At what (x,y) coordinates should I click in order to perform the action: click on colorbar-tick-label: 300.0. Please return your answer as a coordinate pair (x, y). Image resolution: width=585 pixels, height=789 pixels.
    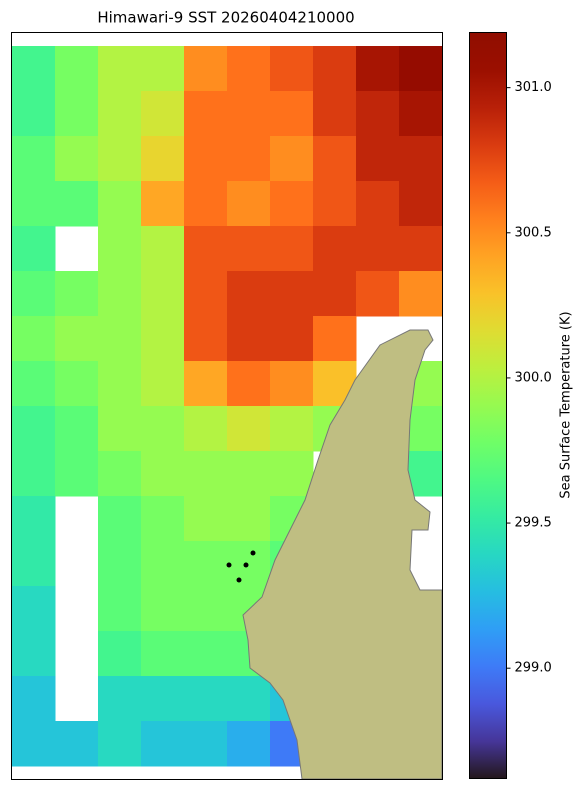
    Looking at the image, I should click on (533, 377).